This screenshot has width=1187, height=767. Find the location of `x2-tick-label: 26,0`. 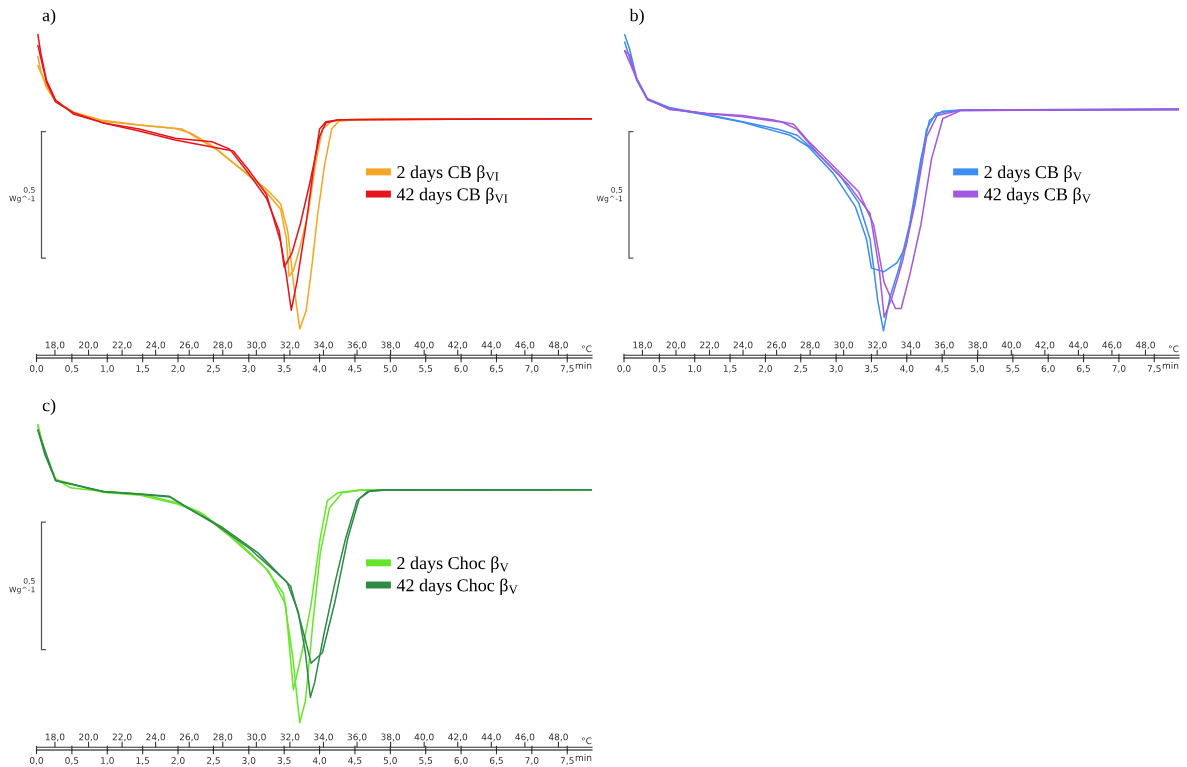

x2-tick-label: 26,0 is located at coordinates (189, 345).